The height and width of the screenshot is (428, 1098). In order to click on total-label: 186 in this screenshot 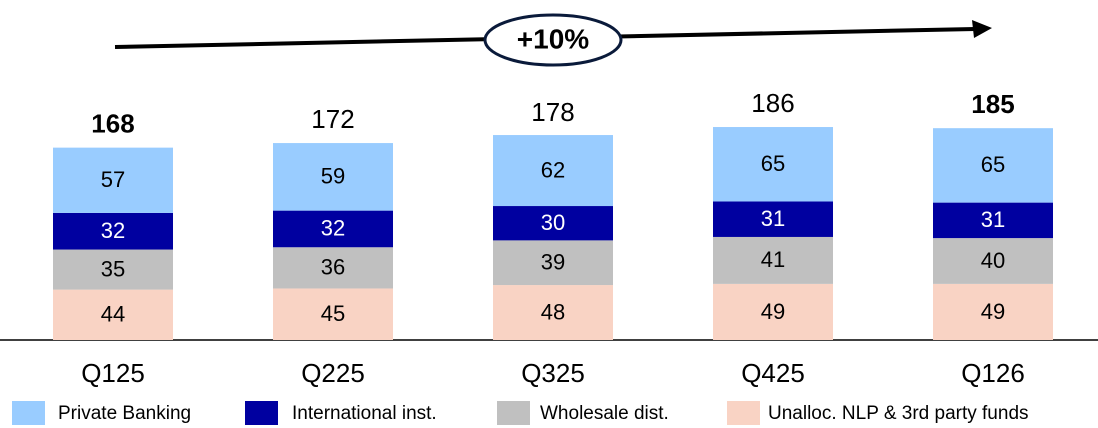, I will do `click(772, 103)`.